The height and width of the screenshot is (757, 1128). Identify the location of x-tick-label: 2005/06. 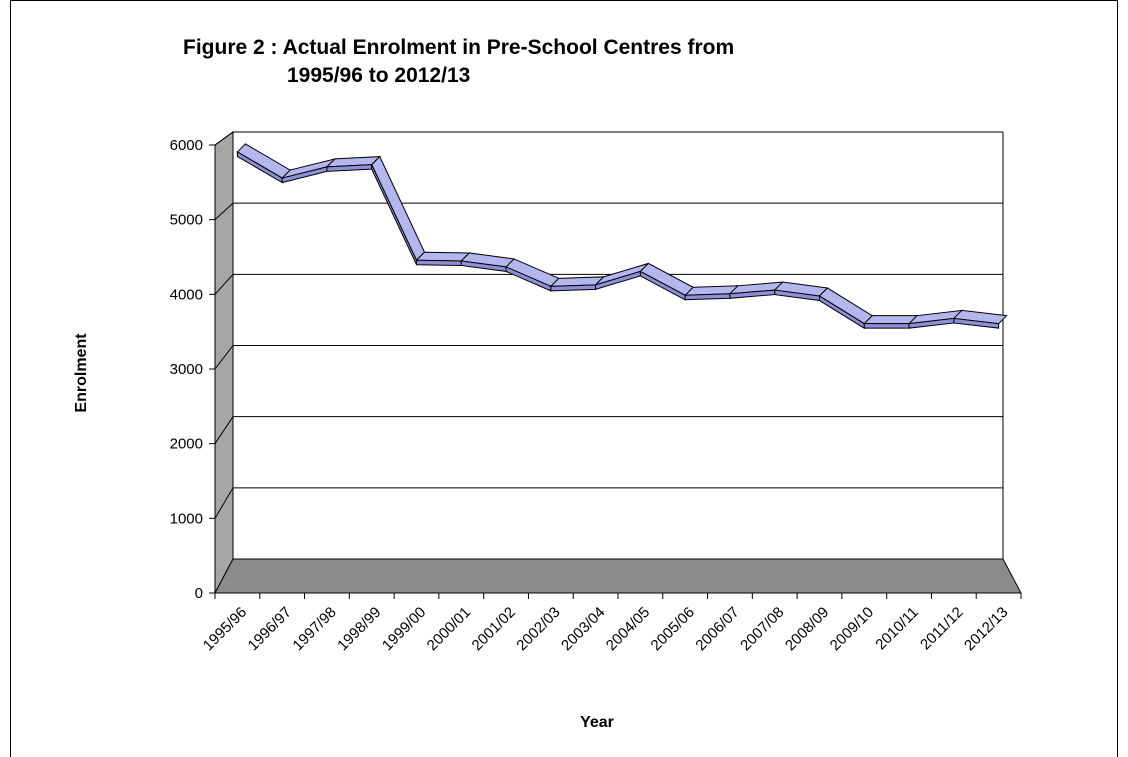
(673, 629).